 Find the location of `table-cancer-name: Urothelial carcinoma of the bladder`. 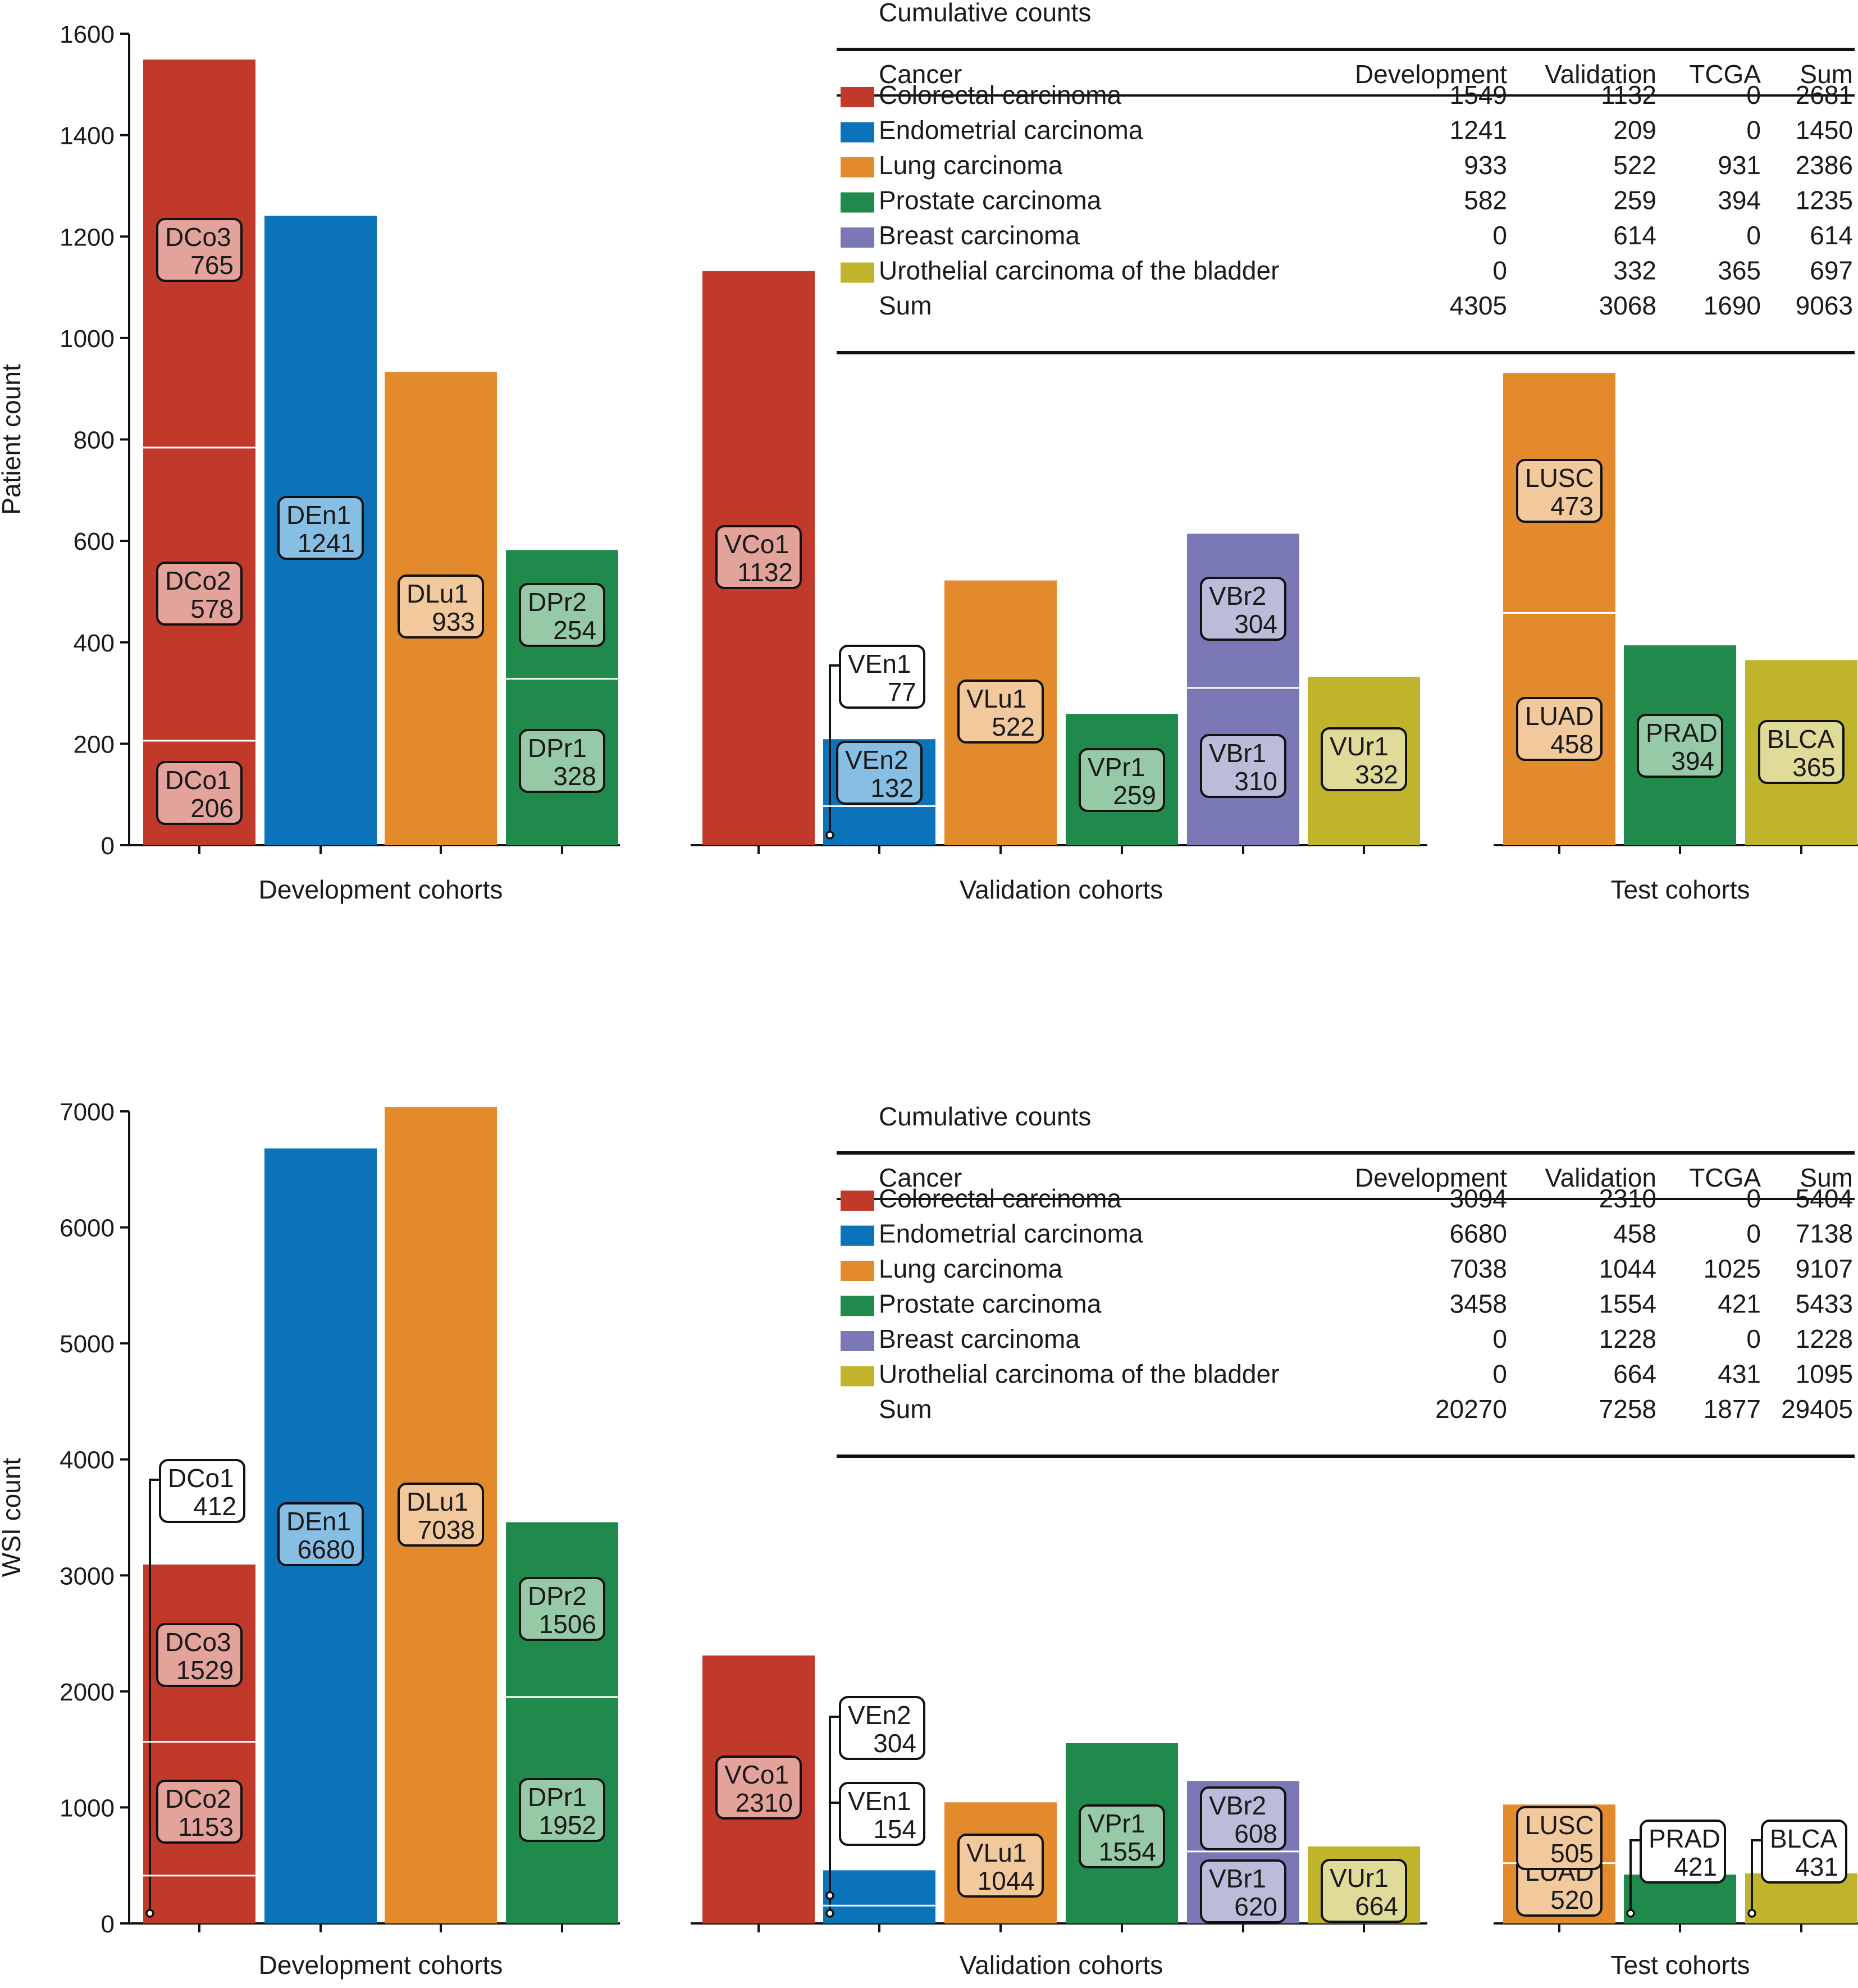

table-cancer-name: Urothelial carcinoma of the bladder is located at coordinates (1079, 270).